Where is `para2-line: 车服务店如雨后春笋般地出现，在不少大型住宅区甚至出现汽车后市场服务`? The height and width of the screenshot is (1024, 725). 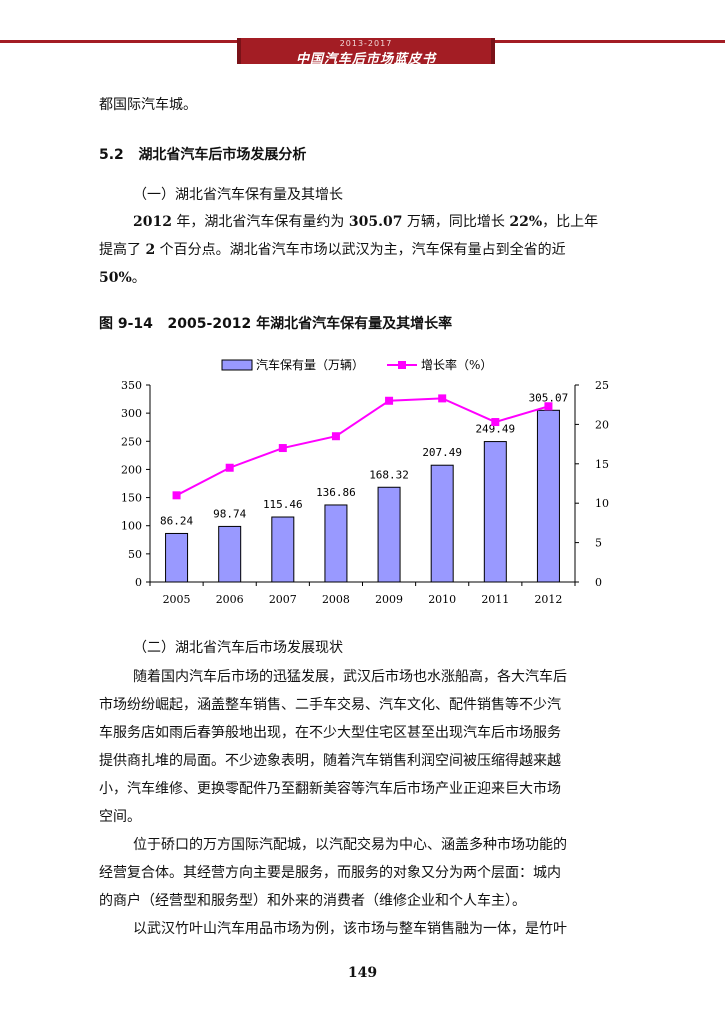 para2-line: 车服务店如雨后春笋般地出现，在不少大型住宅区甚至出现汽车后市场服务 is located at coordinates (330, 733).